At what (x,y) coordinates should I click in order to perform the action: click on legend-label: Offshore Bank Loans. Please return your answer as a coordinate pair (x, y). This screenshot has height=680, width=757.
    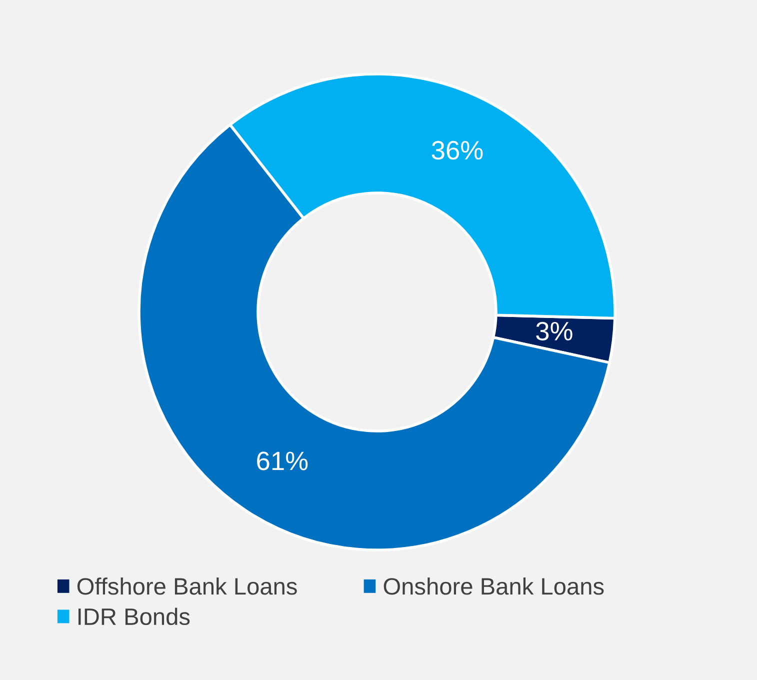
    Looking at the image, I should click on (187, 586).